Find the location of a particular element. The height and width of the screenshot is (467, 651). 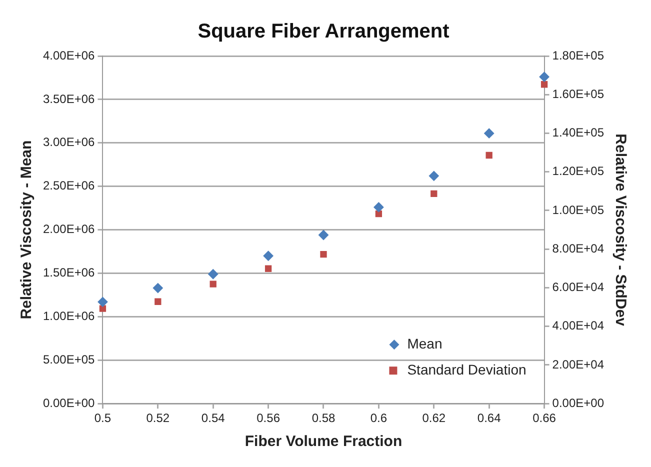

y-tick-label: 0.00E+00 is located at coordinates (69, 403).